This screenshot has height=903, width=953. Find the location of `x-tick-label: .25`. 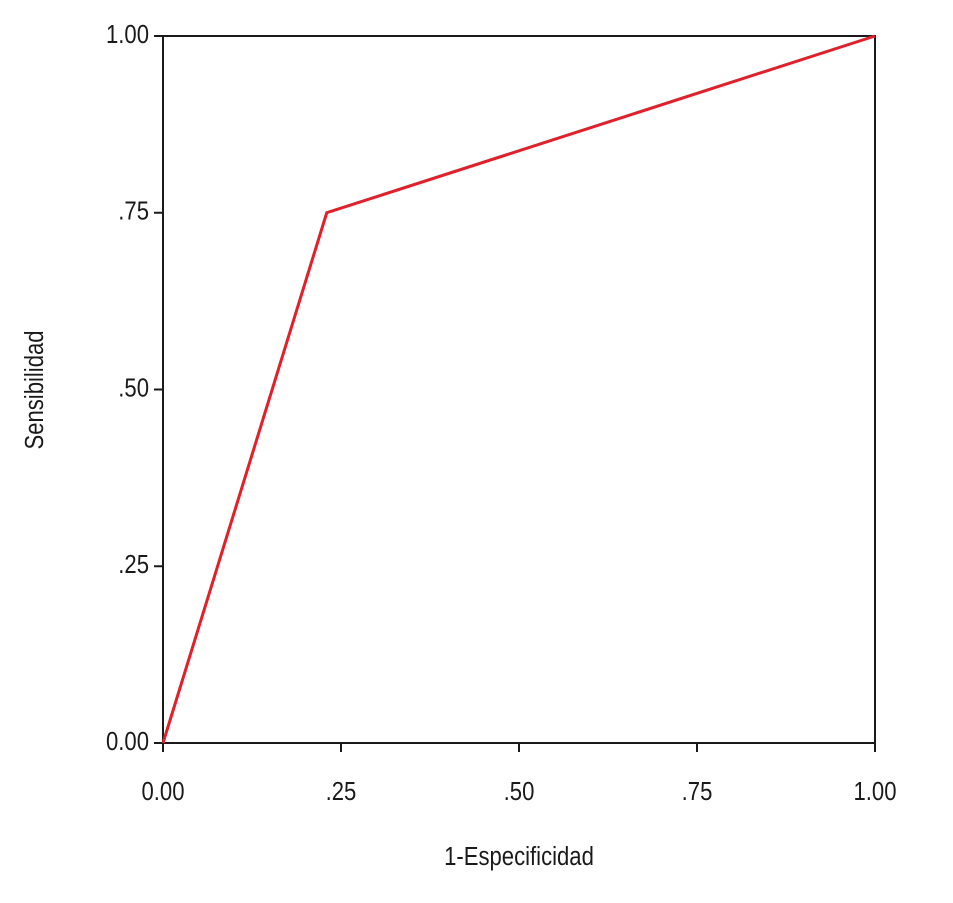

x-tick-label: .25 is located at coordinates (341, 791).